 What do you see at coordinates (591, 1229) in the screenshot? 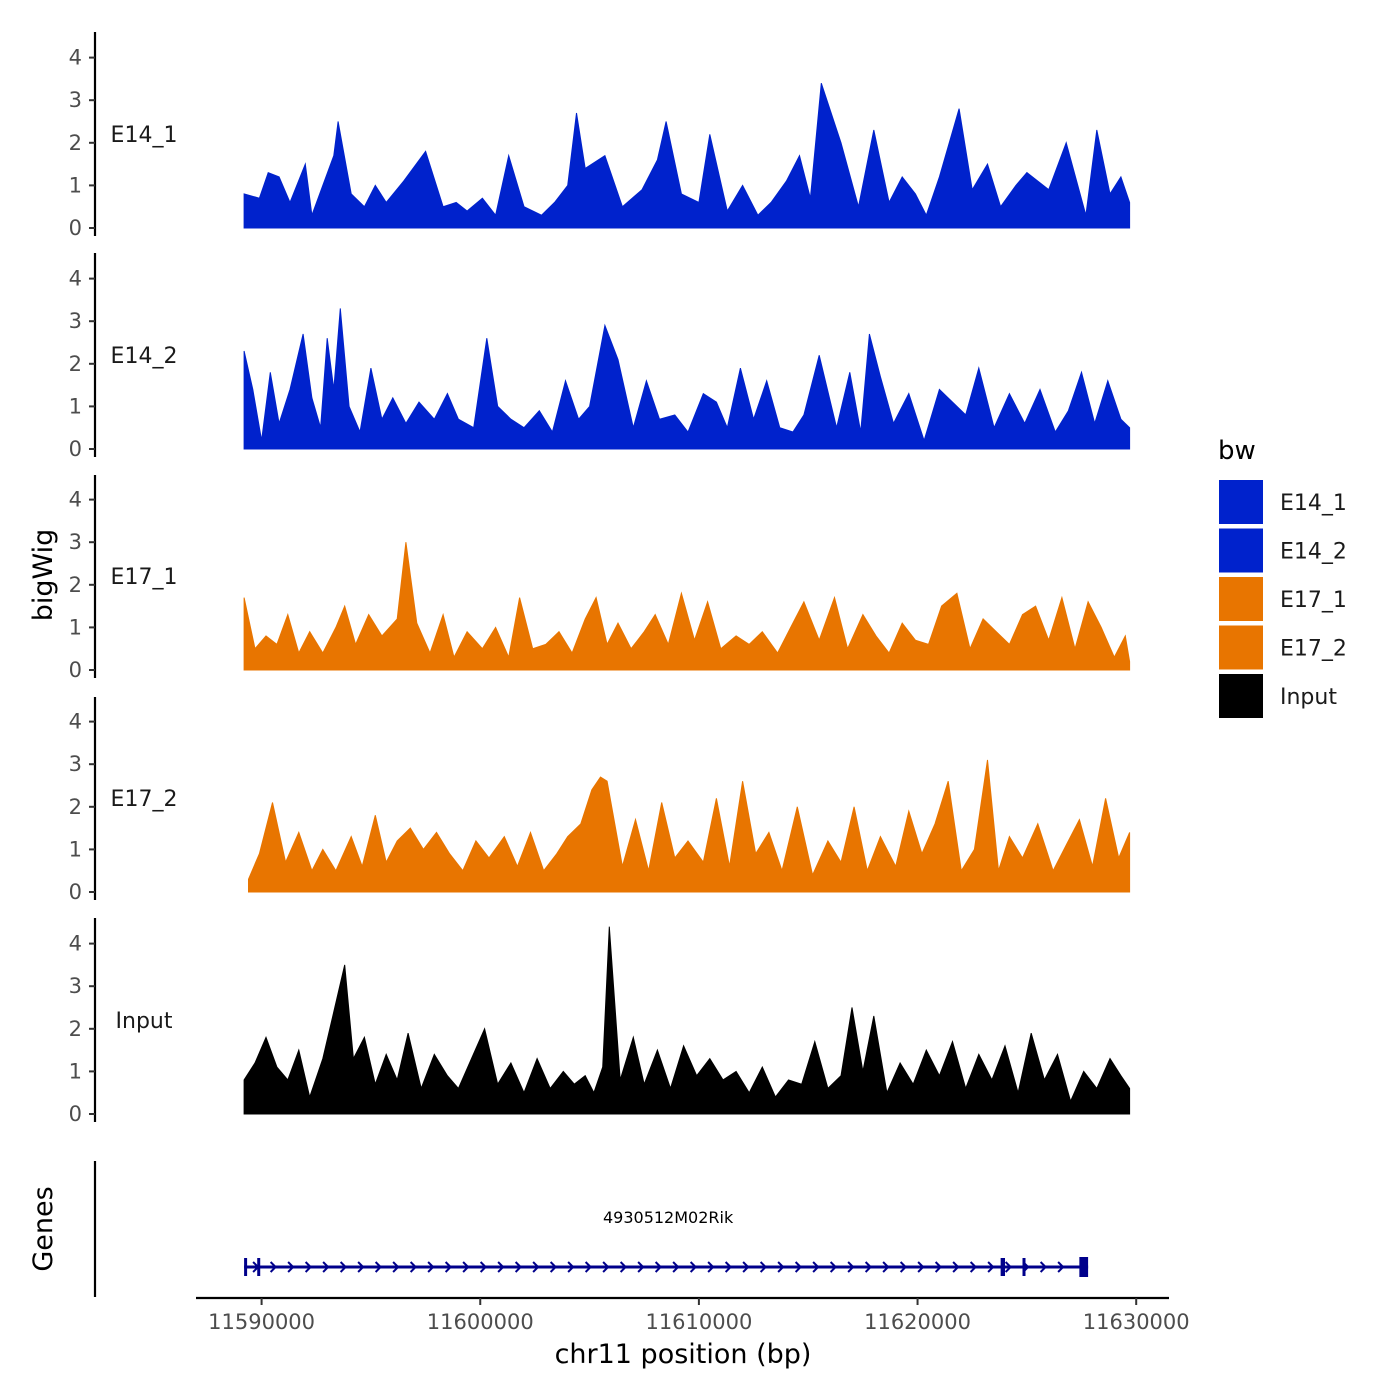
I see `gene-panel: 4930512M02Rik` at bounding box center [591, 1229].